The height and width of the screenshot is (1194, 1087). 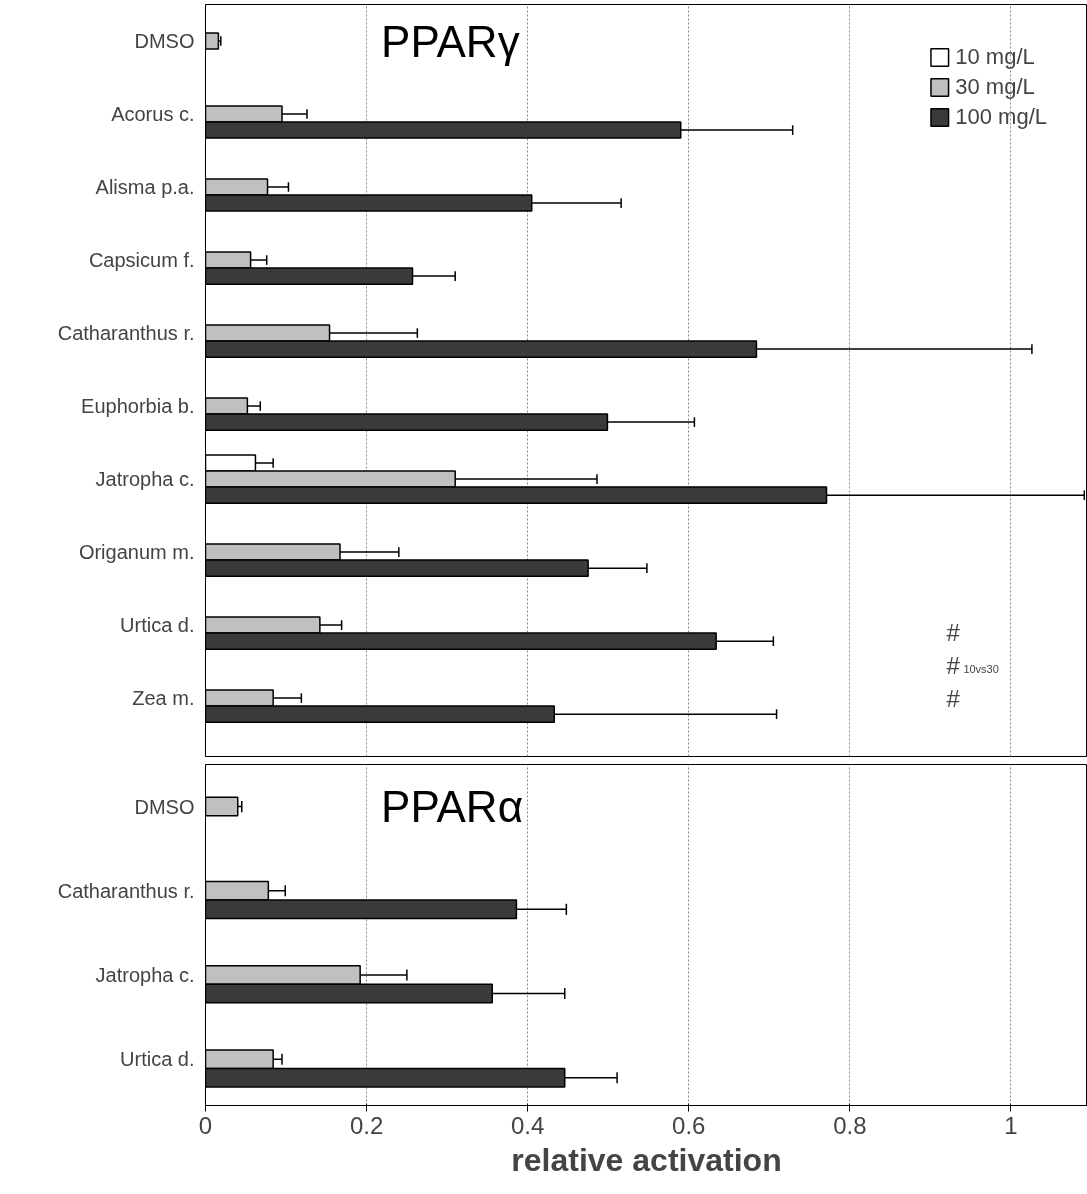 I want to click on x-tick-label: 0.8, so click(x=850, y=1125).